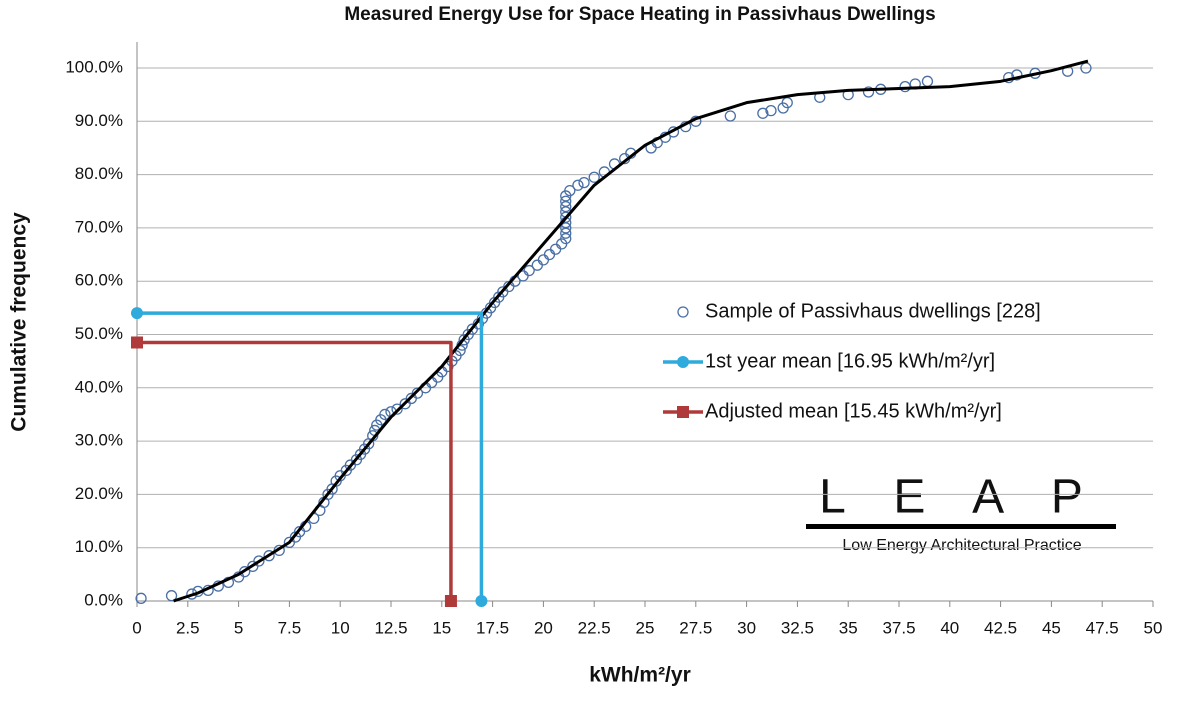 This screenshot has height=704, width=1200. I want to click on legend-label: Adjusted mean [15.45 kWh/m²/yr], so click(853, 411).